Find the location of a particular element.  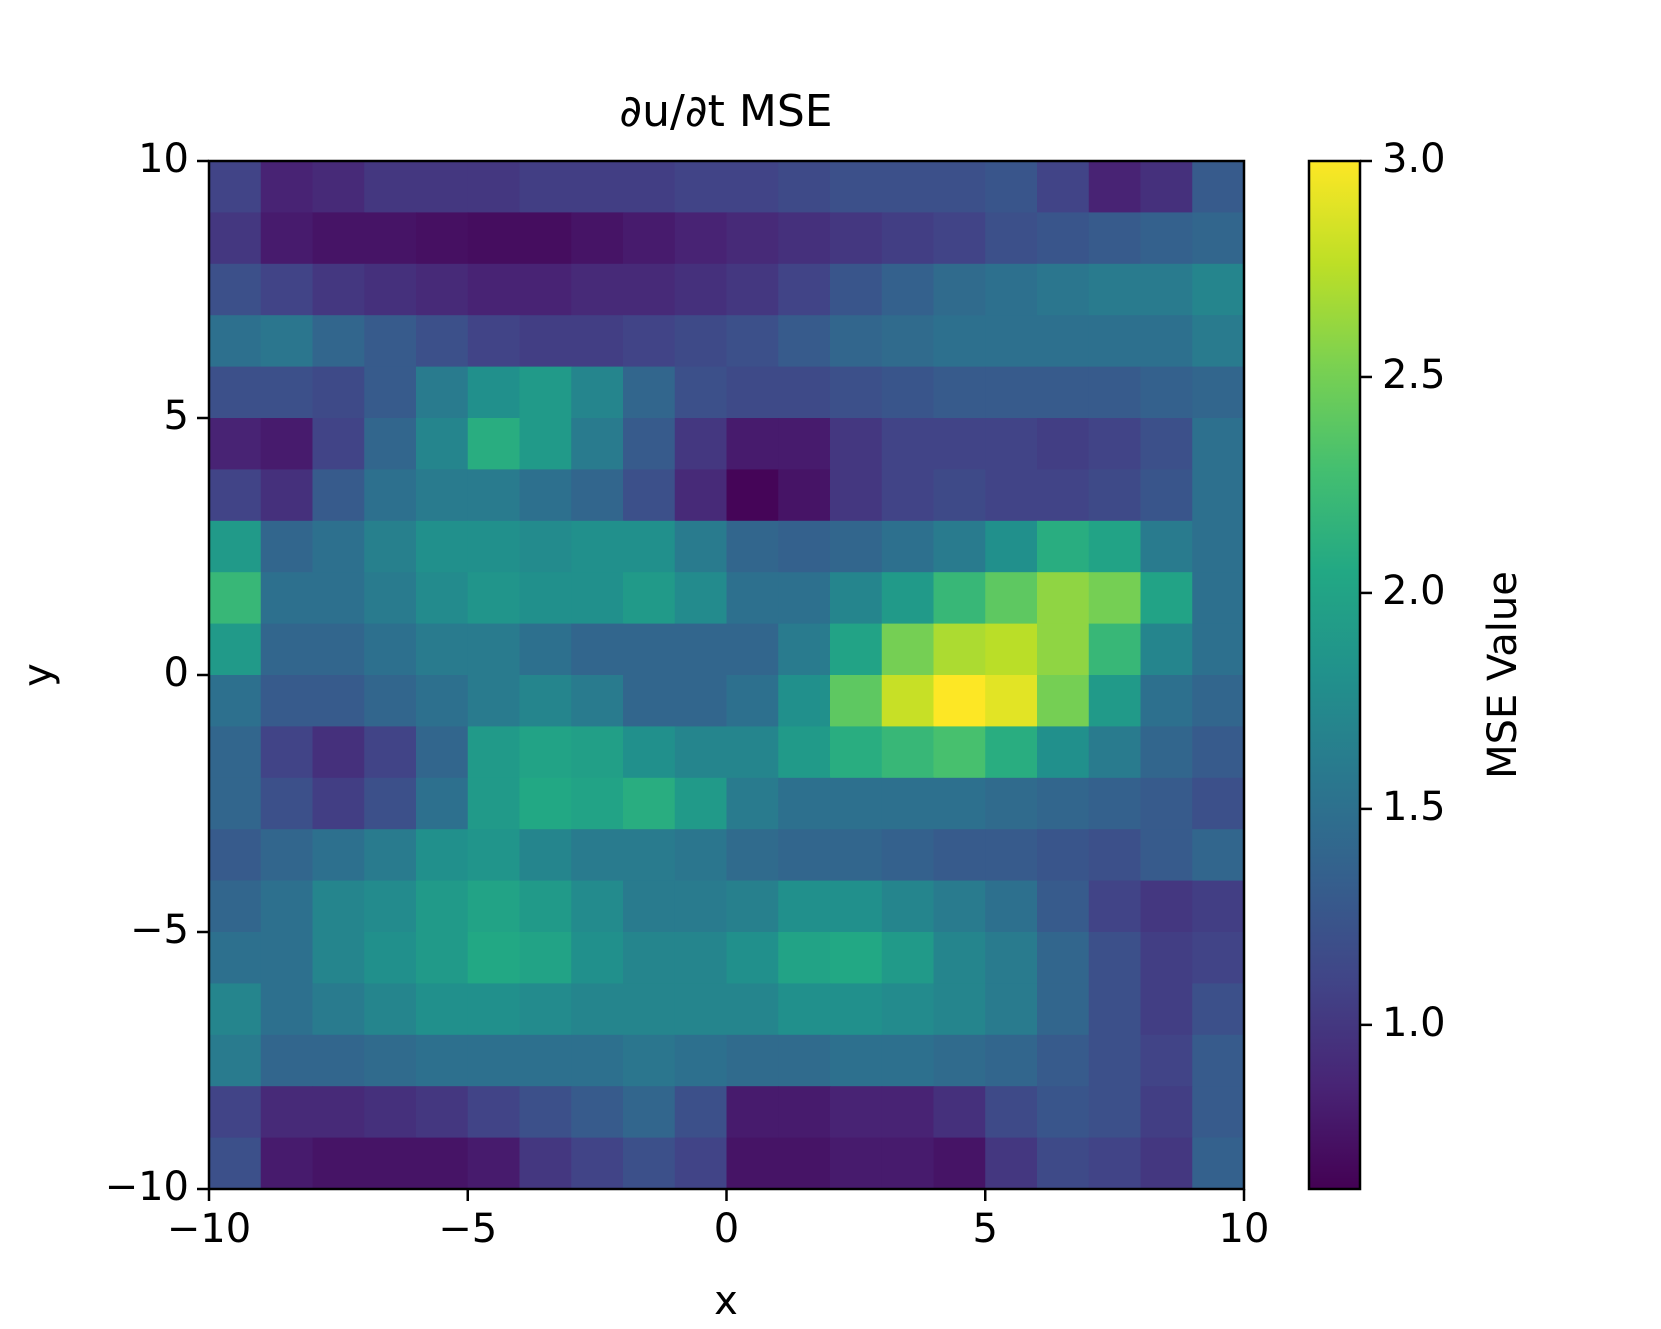

x-tick-label: 0 is located at coordinates (726, 1229).